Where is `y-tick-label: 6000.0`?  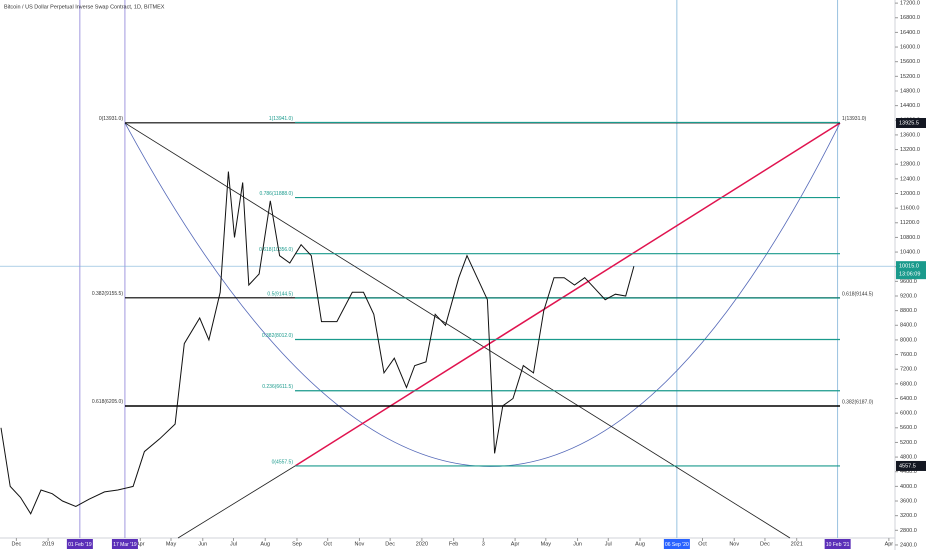
y-tick-label: 6000.0 is located at coordinates (908, 414).